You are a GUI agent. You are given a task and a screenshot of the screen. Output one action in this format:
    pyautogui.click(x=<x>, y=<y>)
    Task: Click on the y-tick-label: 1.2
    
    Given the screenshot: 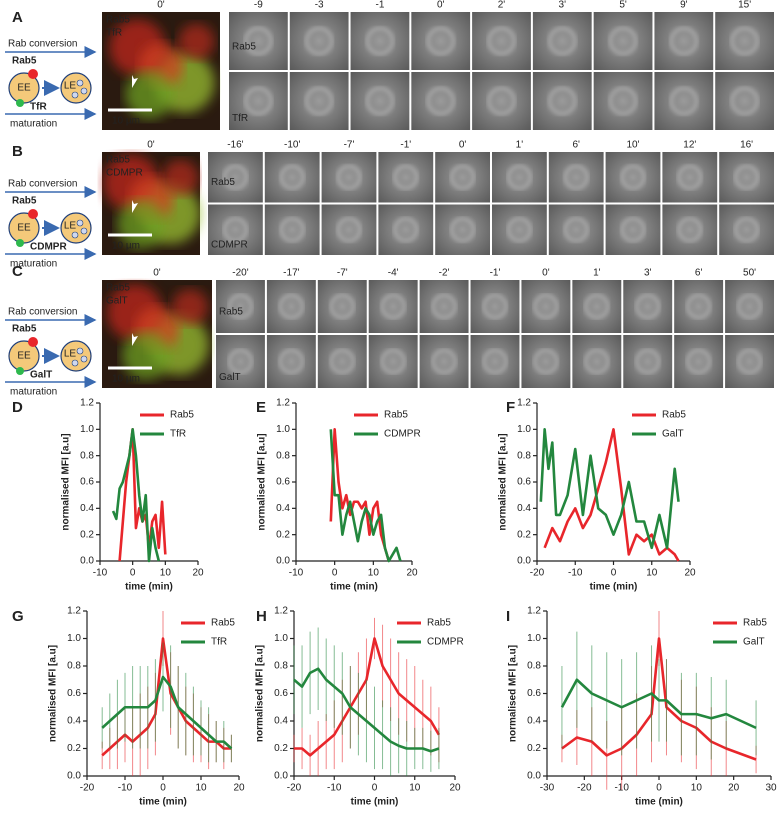 What is the action you would take?
    pyautogui.click(x=534, y=611)
    